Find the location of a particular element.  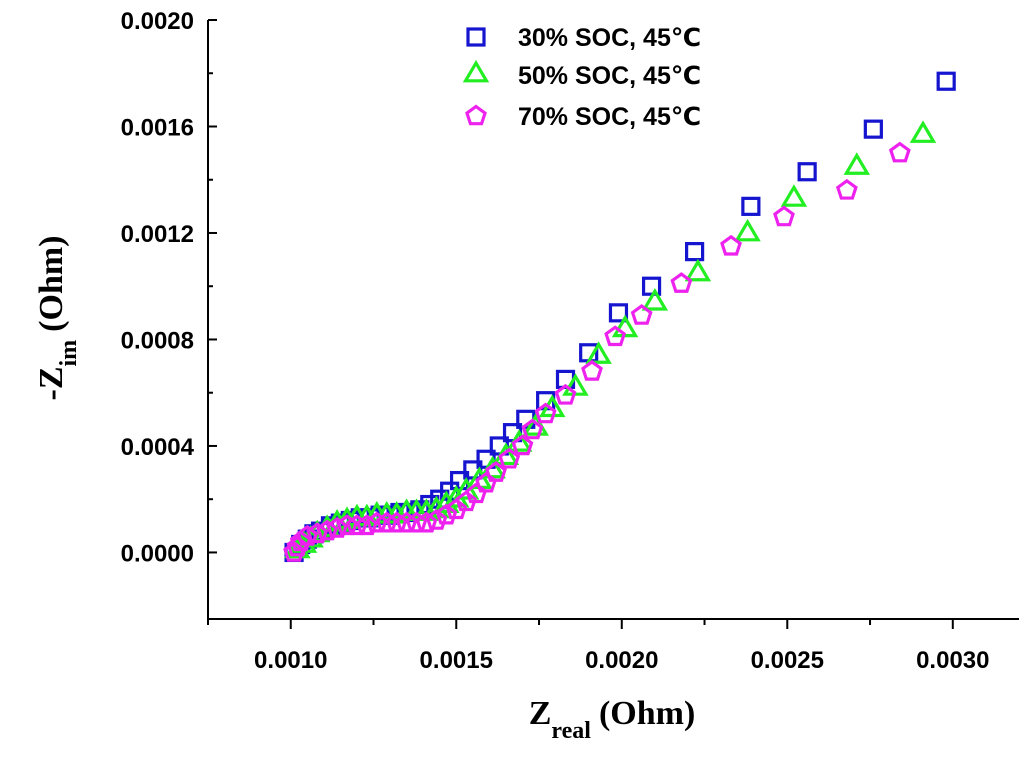

y-axis-title-prefix: -Z is located at coordinates (51, 384).